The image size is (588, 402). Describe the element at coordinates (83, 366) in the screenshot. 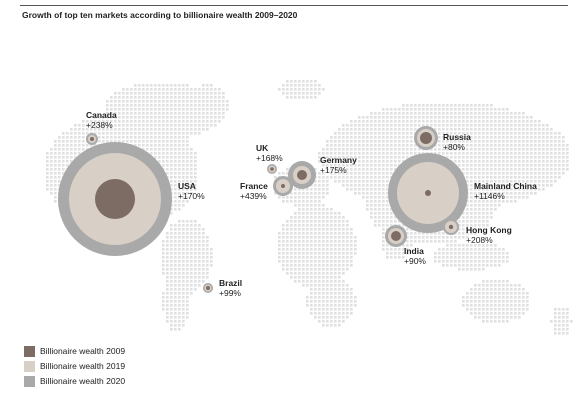

I see `legend-label-2019: Billionaire wealth 2019` at that location.